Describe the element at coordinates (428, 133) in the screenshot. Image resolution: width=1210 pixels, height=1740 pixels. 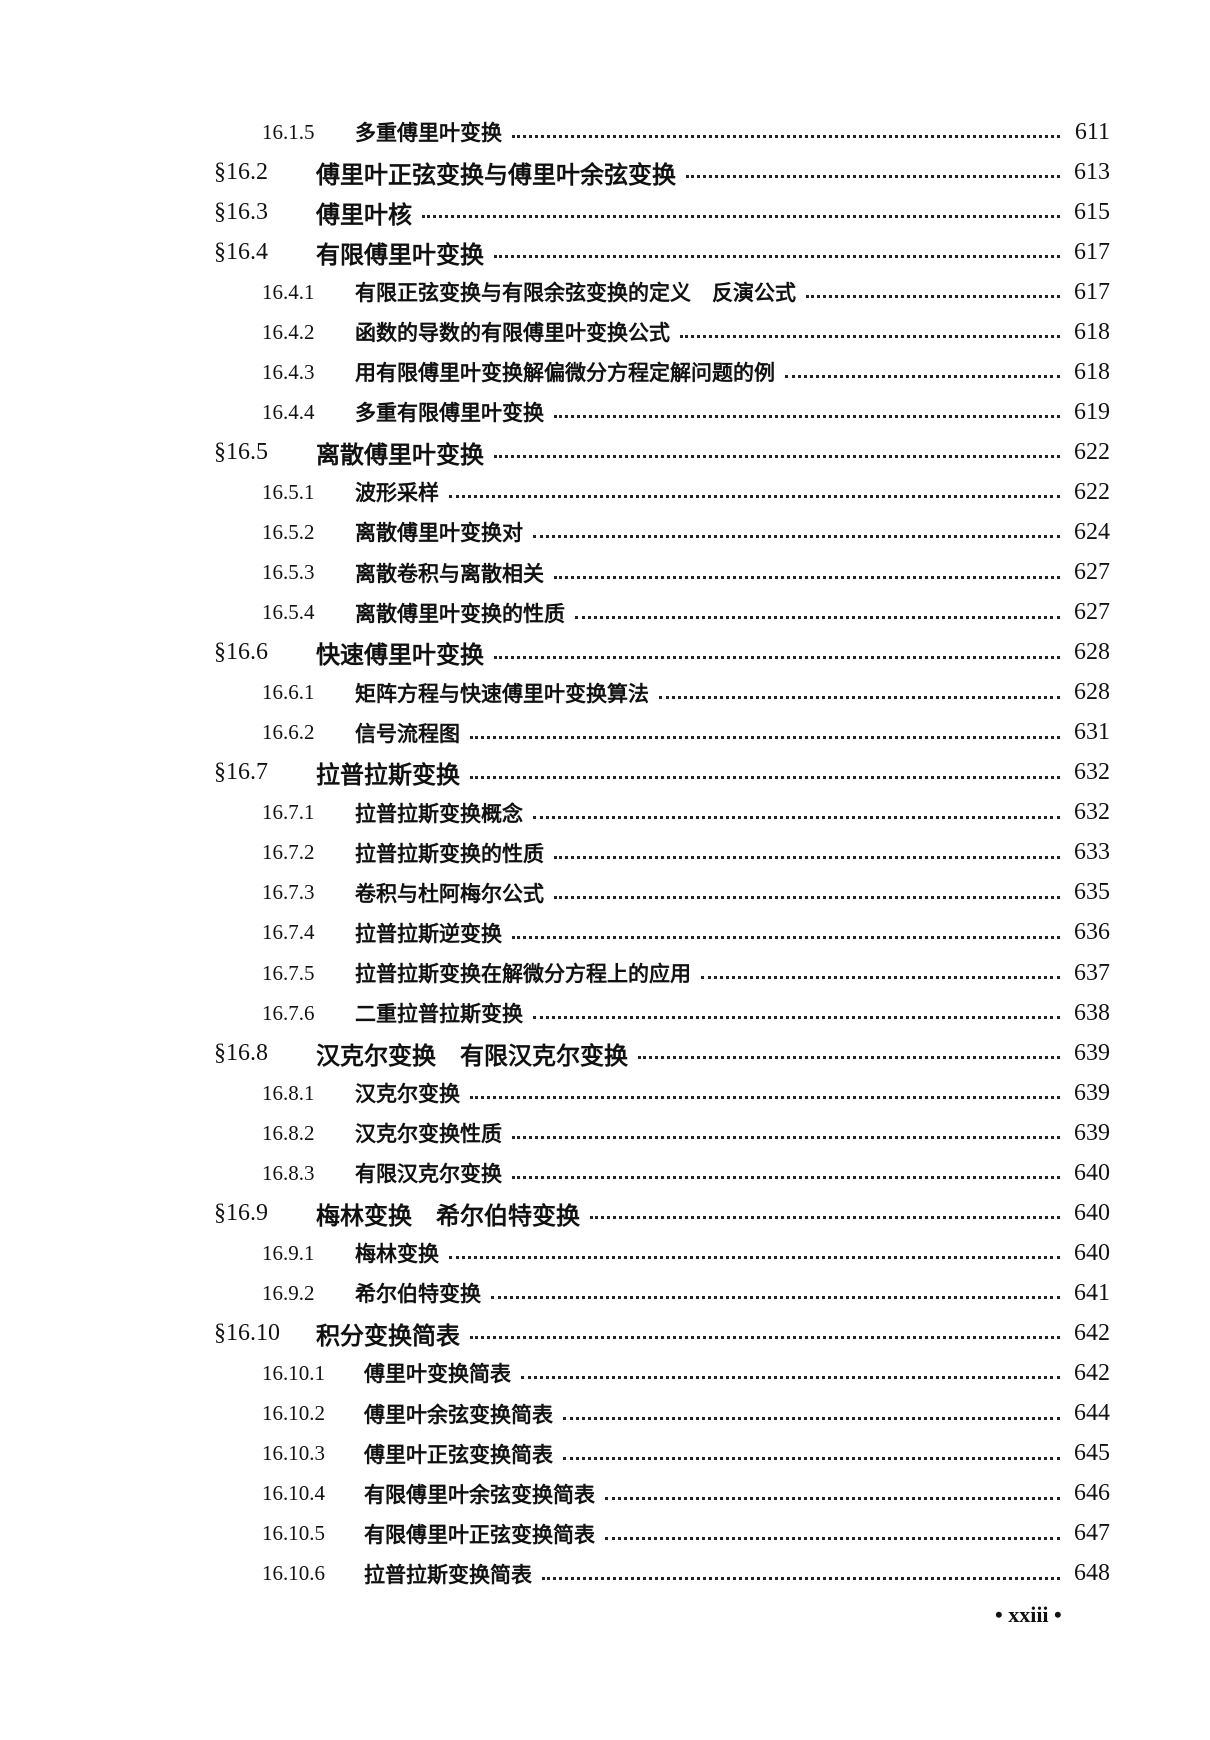
I see `entry-title: 多重傅里叶变换` at that location.